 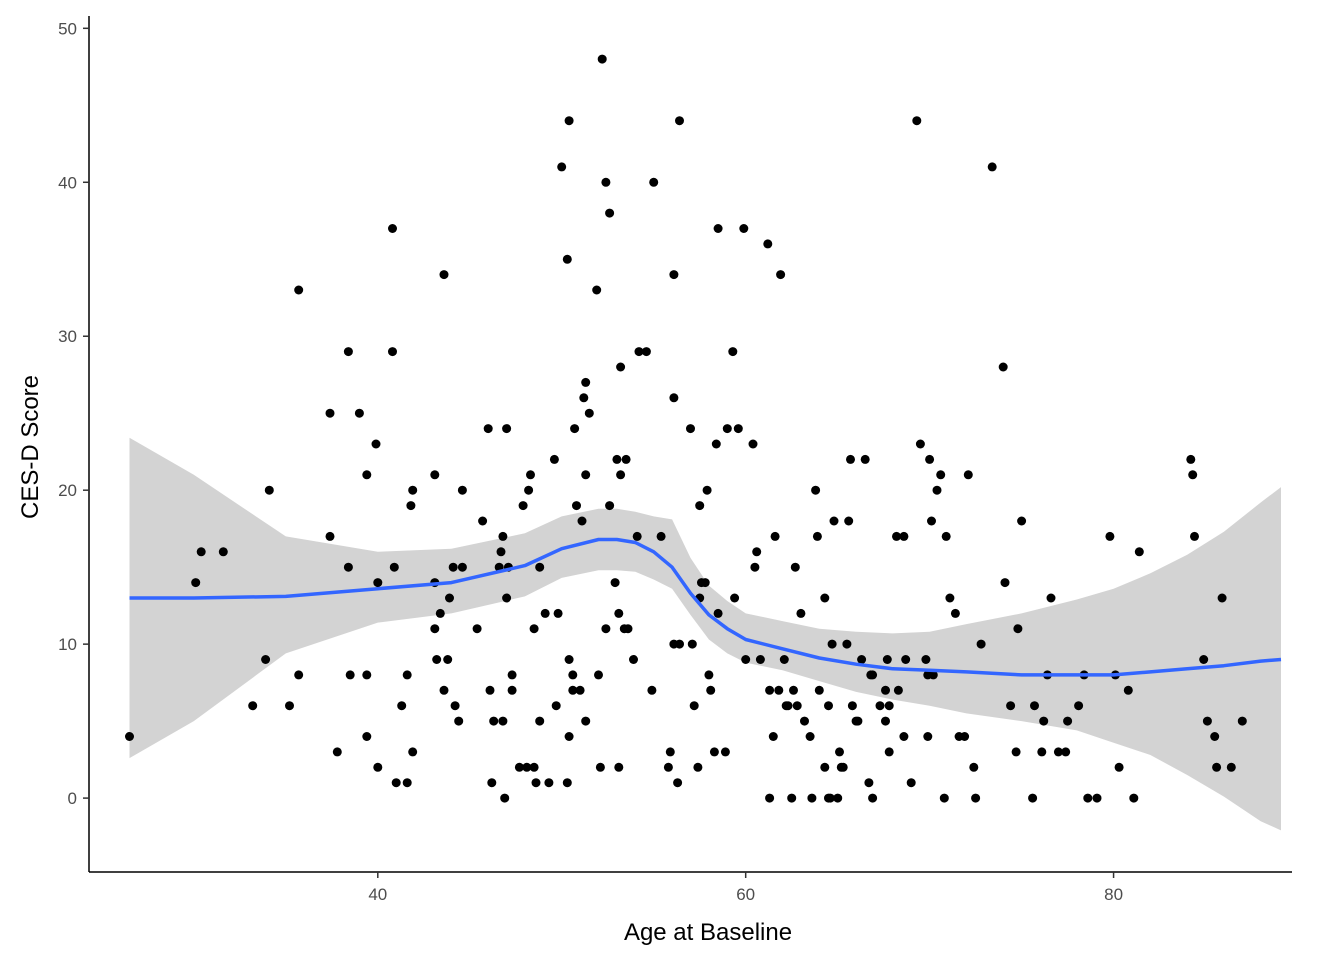 I want to click on x-axis-title: Age at Baseline, so click(x=708, y=932).